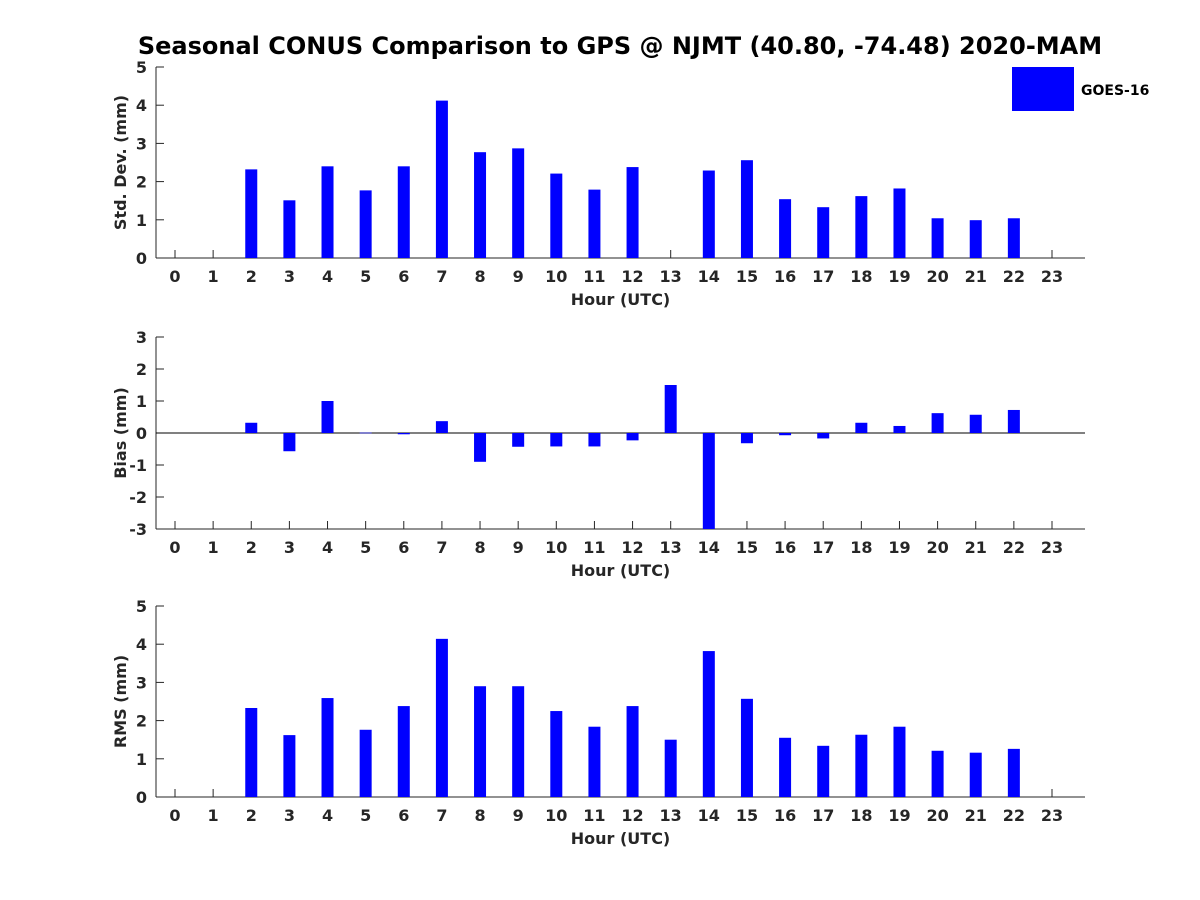 The image size is (1200, 900). I want to click on x-tick-label: 23, so click(1052, 815).